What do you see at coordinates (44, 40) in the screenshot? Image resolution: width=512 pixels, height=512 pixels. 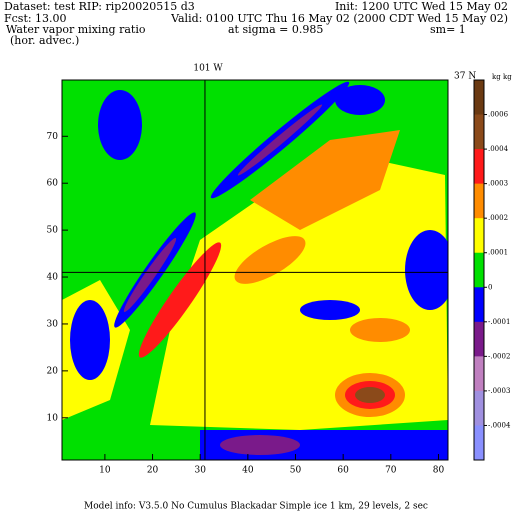 I see `header: (hor. advec.)` at bounding box center [44, 40].